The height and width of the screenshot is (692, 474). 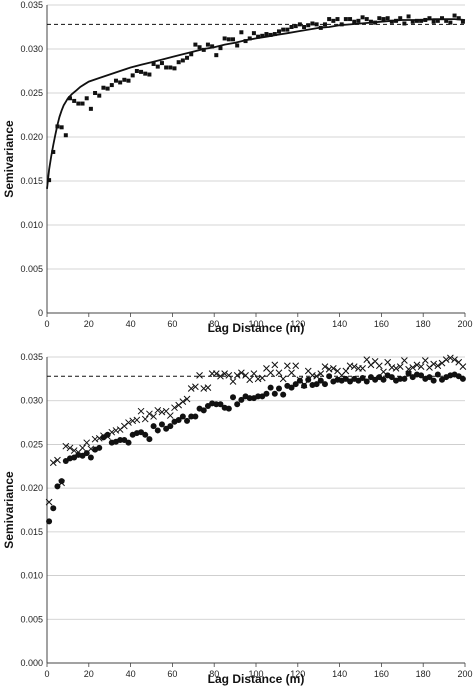 What do you see at coordinates (256, 328) in the screenshot?
I see `x-axis-title: Lag Distance (m)` at bounding box center [256, 328].